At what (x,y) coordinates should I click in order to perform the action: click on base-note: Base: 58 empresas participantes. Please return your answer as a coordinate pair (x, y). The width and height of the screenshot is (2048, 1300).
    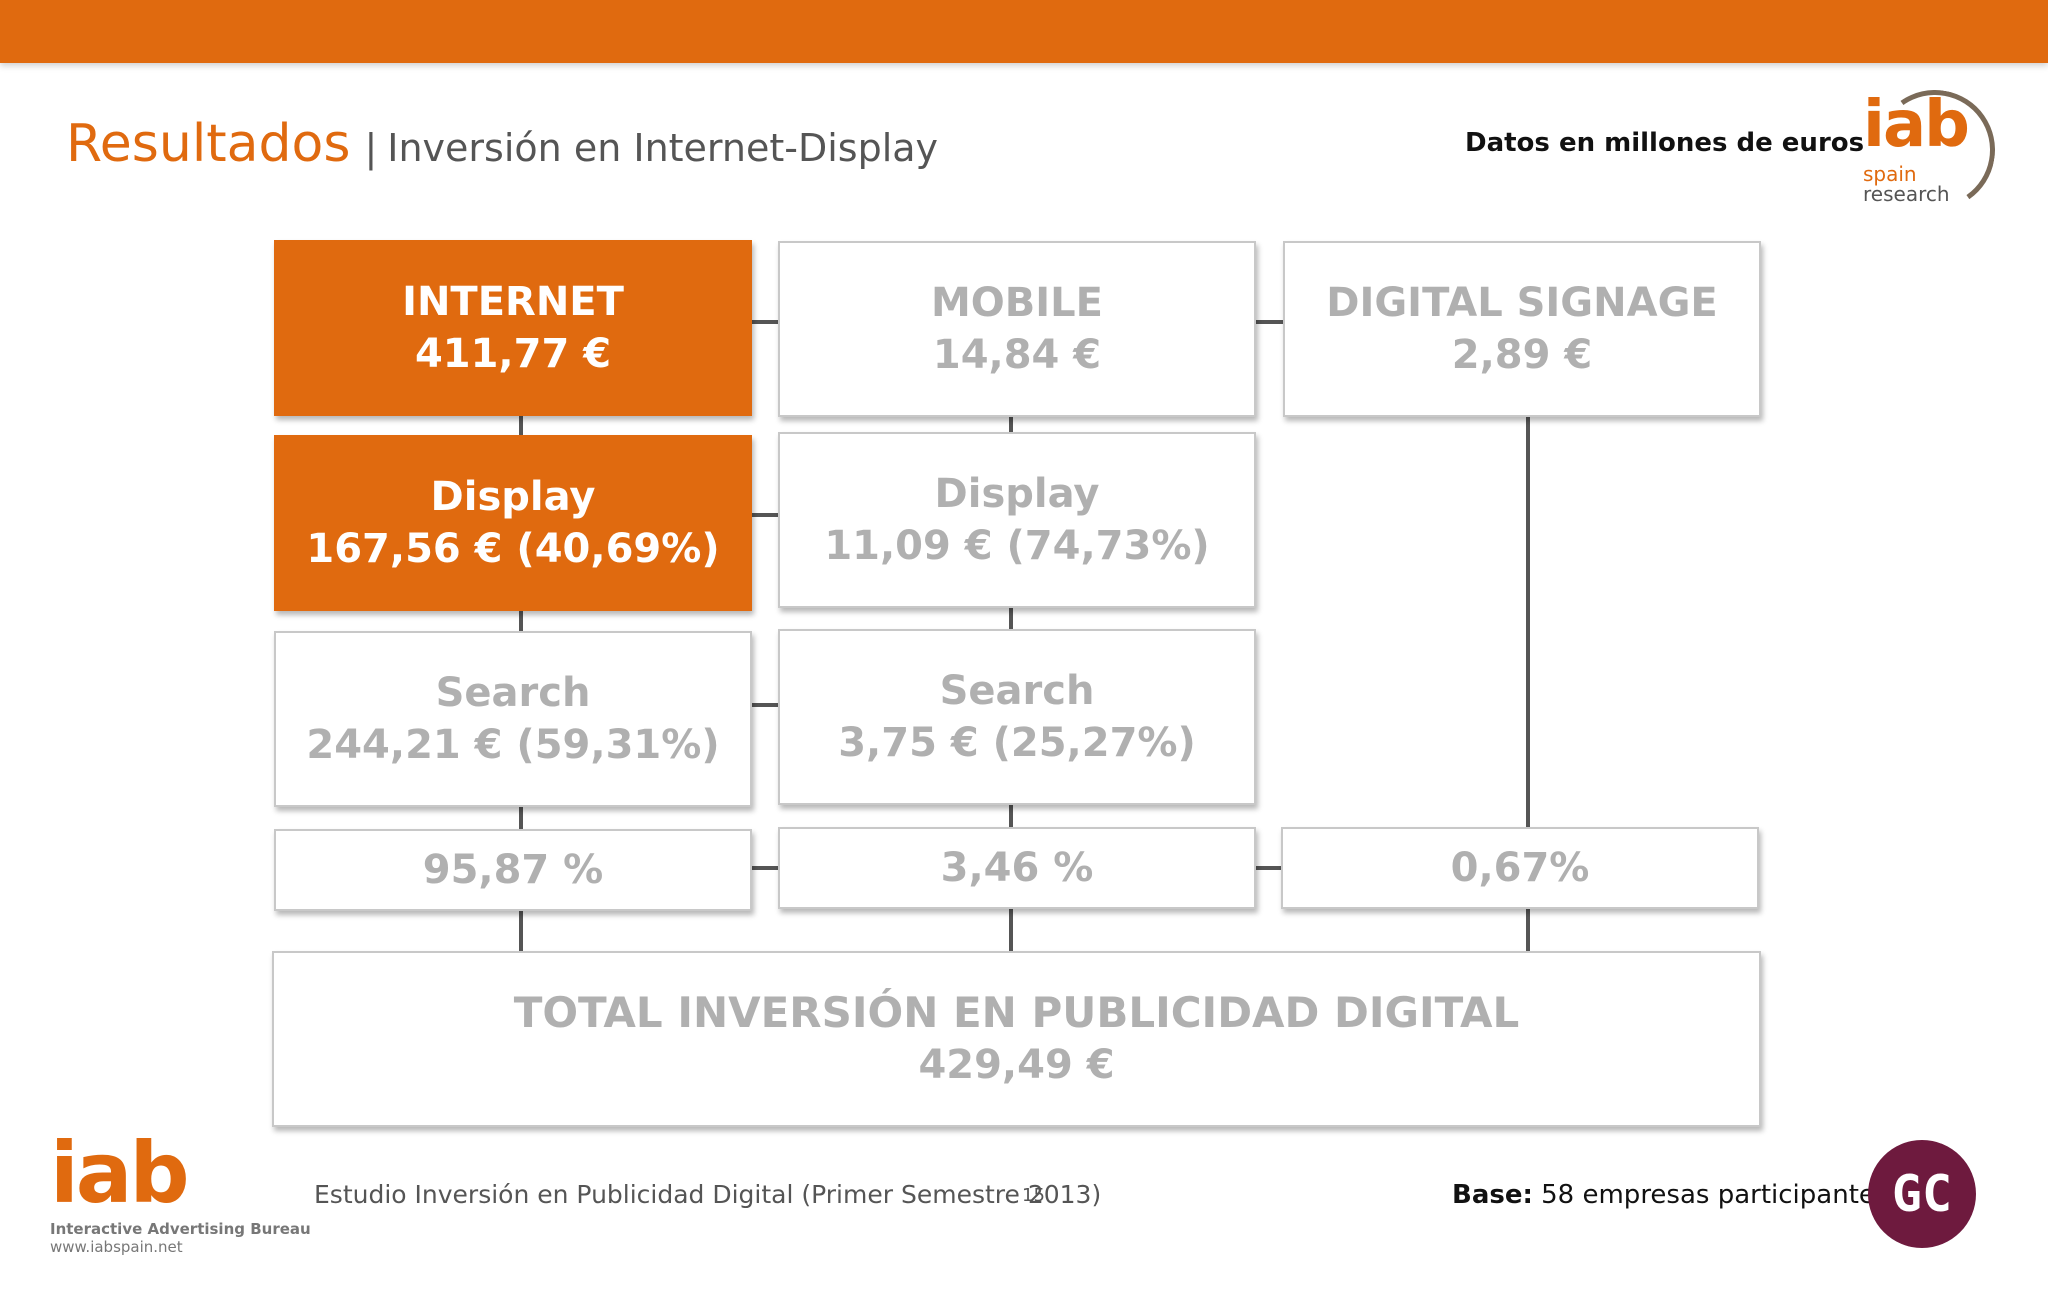
    Looking at the image, I should click on (1670, 1195).